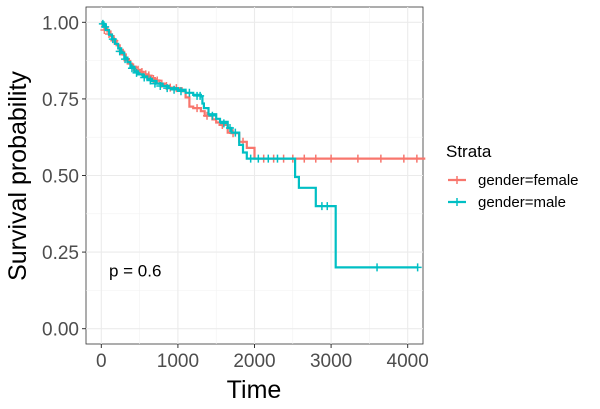 The width and height of the screenshot is (600, 409). I want to click on x-tick-label: 4000, so click(408, 361).